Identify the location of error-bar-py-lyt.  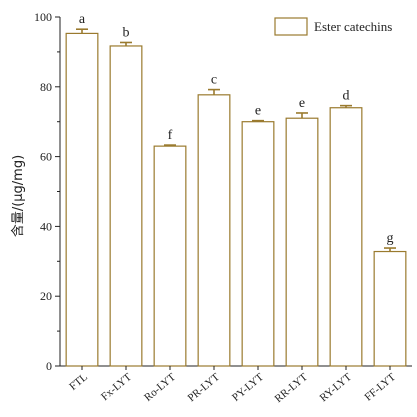
(258, 120).